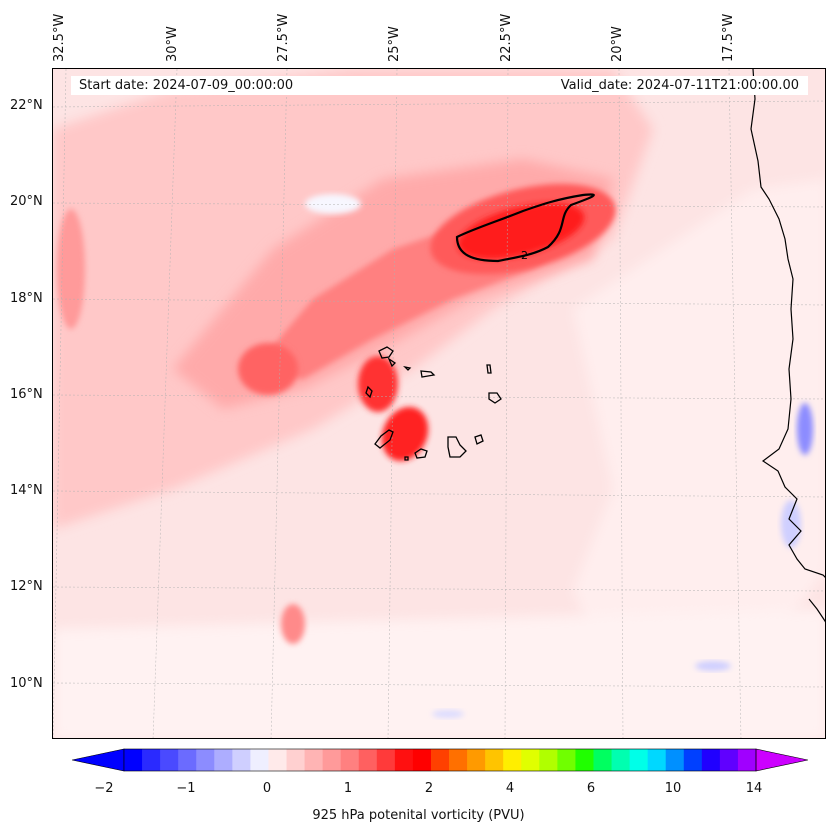 Image resolution: width=837 pixels, height=836 pixels. I want to click on pv-low-region-south, so click(439, 673).